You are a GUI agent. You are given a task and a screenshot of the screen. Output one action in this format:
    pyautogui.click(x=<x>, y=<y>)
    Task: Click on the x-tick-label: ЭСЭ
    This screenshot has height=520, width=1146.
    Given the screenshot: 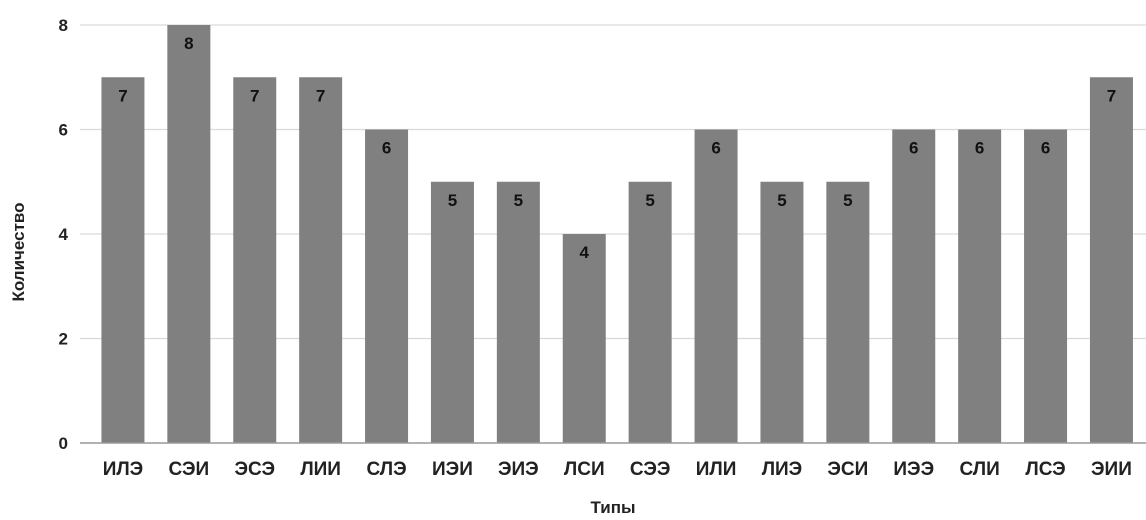 What is the action you would take?
    pyautogui.click(x=254, y=469)
    